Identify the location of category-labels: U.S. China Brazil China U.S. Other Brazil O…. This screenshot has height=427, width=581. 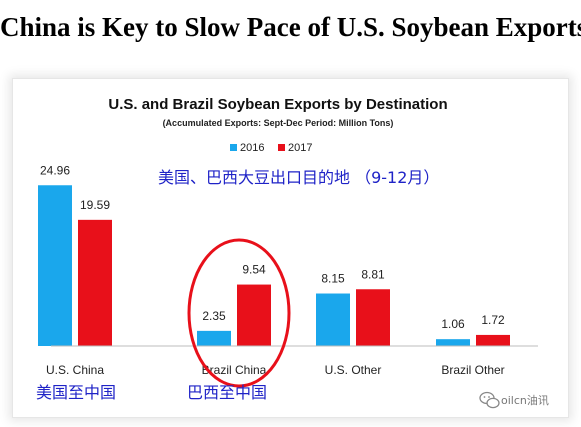
(275, 370).